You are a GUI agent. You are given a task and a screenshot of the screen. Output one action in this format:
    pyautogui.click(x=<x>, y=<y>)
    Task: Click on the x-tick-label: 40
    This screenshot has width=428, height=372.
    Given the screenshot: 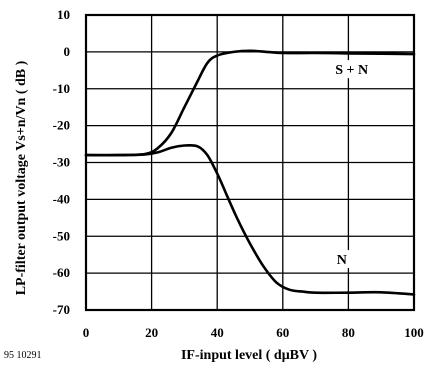 What is the action you would take?
    pyautogui.click(x=217, y=332)
    